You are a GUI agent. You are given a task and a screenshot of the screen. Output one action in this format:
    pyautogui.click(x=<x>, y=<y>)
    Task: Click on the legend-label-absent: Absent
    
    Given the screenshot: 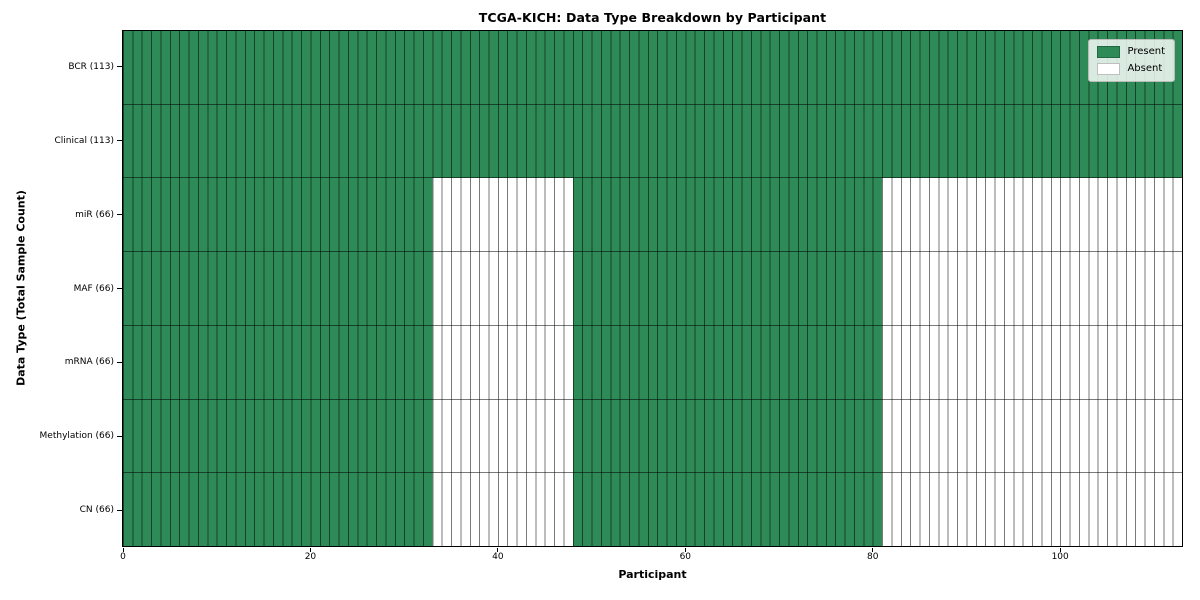 What is the action you would take?
    pyautogui.click(x=1145, y=68)
    